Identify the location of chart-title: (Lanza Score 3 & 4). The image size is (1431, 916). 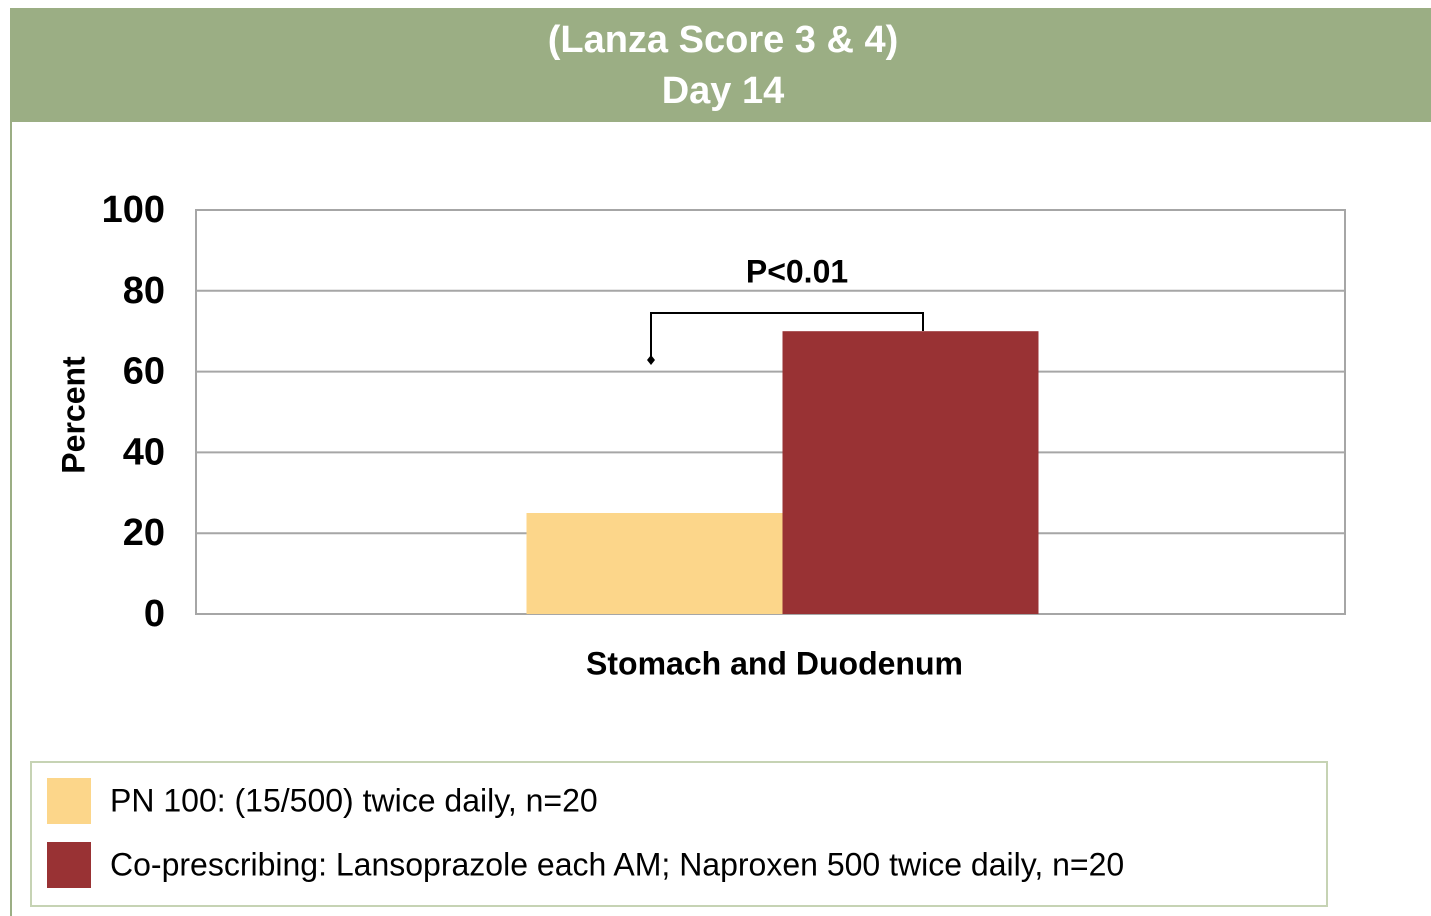
(723, 40).